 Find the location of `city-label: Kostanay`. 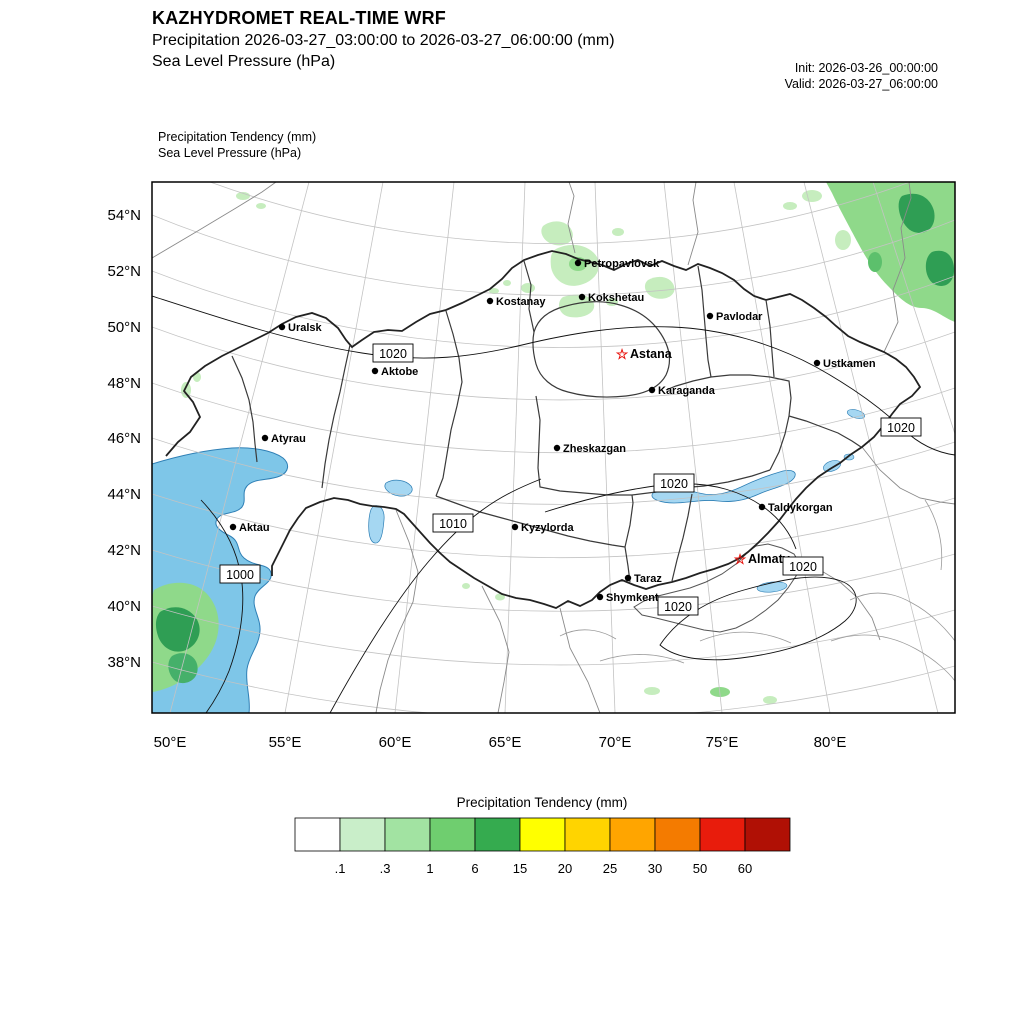

city-label: Kostanay is located at coordinates (521, 302).